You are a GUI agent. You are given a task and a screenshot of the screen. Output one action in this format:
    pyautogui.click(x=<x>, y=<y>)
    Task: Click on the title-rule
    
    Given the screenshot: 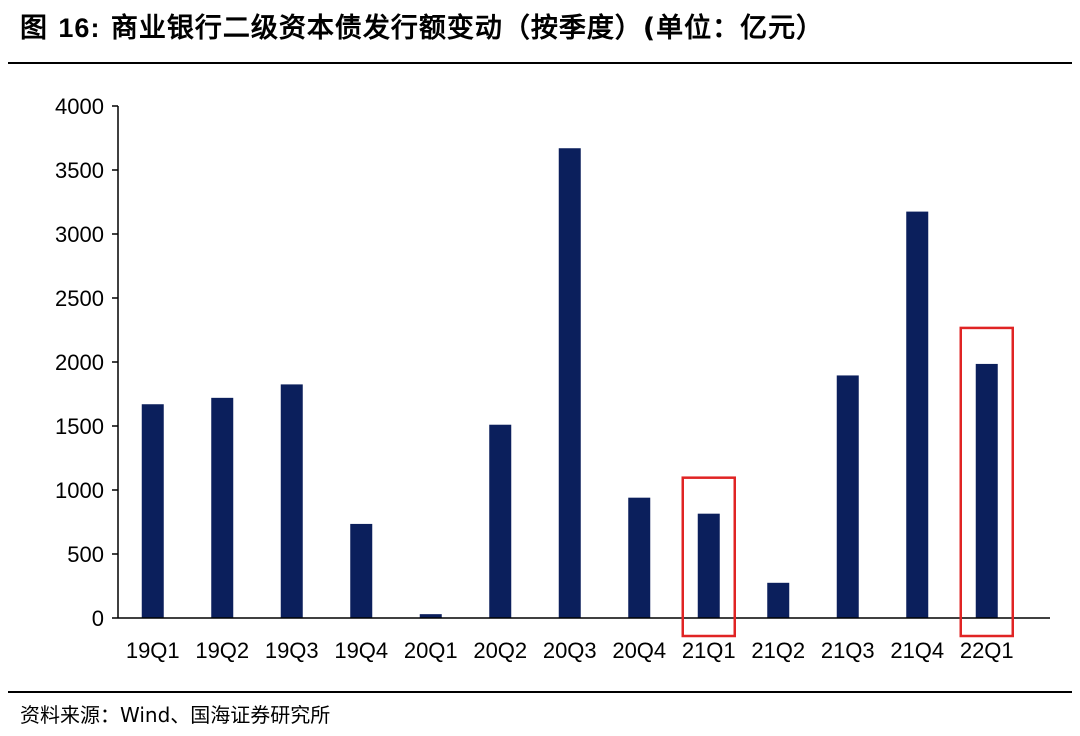 What is the action you would take?
    pyautogui.click(x=540, y=63)
    